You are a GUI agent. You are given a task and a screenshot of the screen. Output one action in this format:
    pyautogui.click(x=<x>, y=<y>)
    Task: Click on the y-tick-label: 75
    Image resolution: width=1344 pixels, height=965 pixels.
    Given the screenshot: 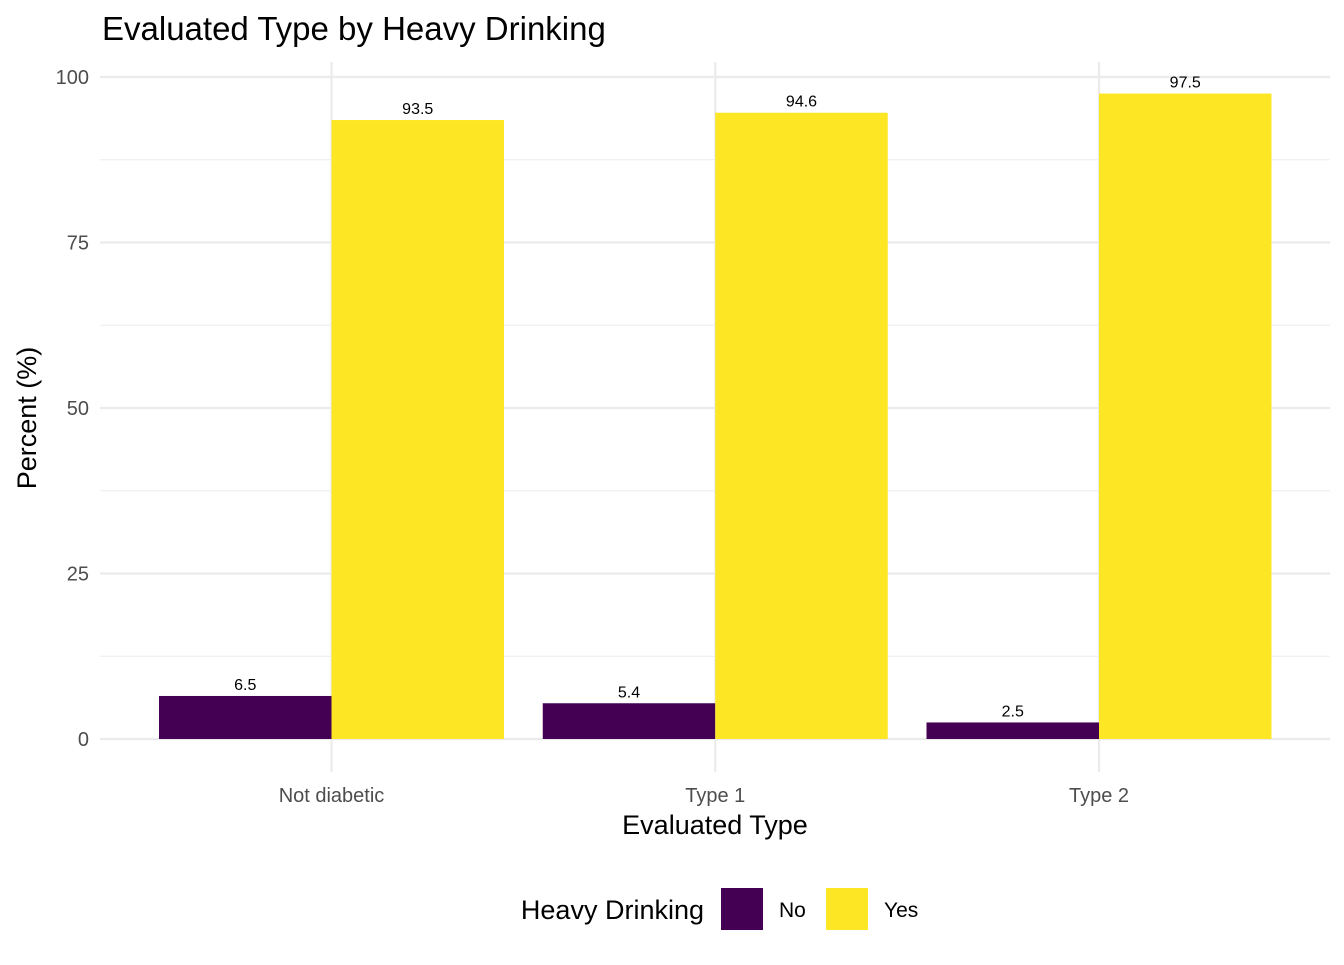 What is the action you would take?
    pyautogui.click(x=78, y=244)
    